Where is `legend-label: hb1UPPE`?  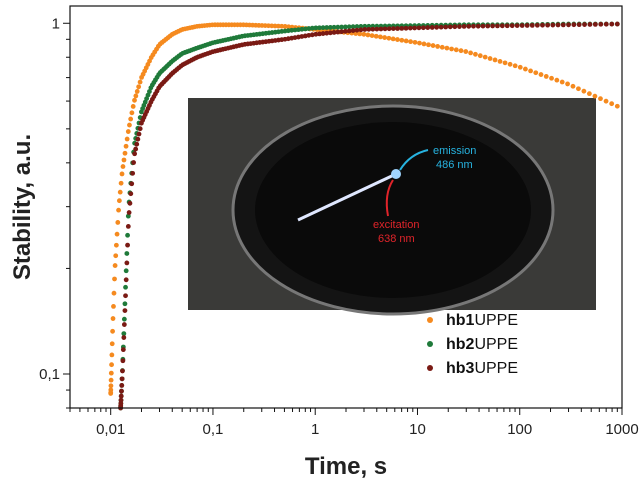
legend-label: hb1UPPE is located at coordinates (482, 320).